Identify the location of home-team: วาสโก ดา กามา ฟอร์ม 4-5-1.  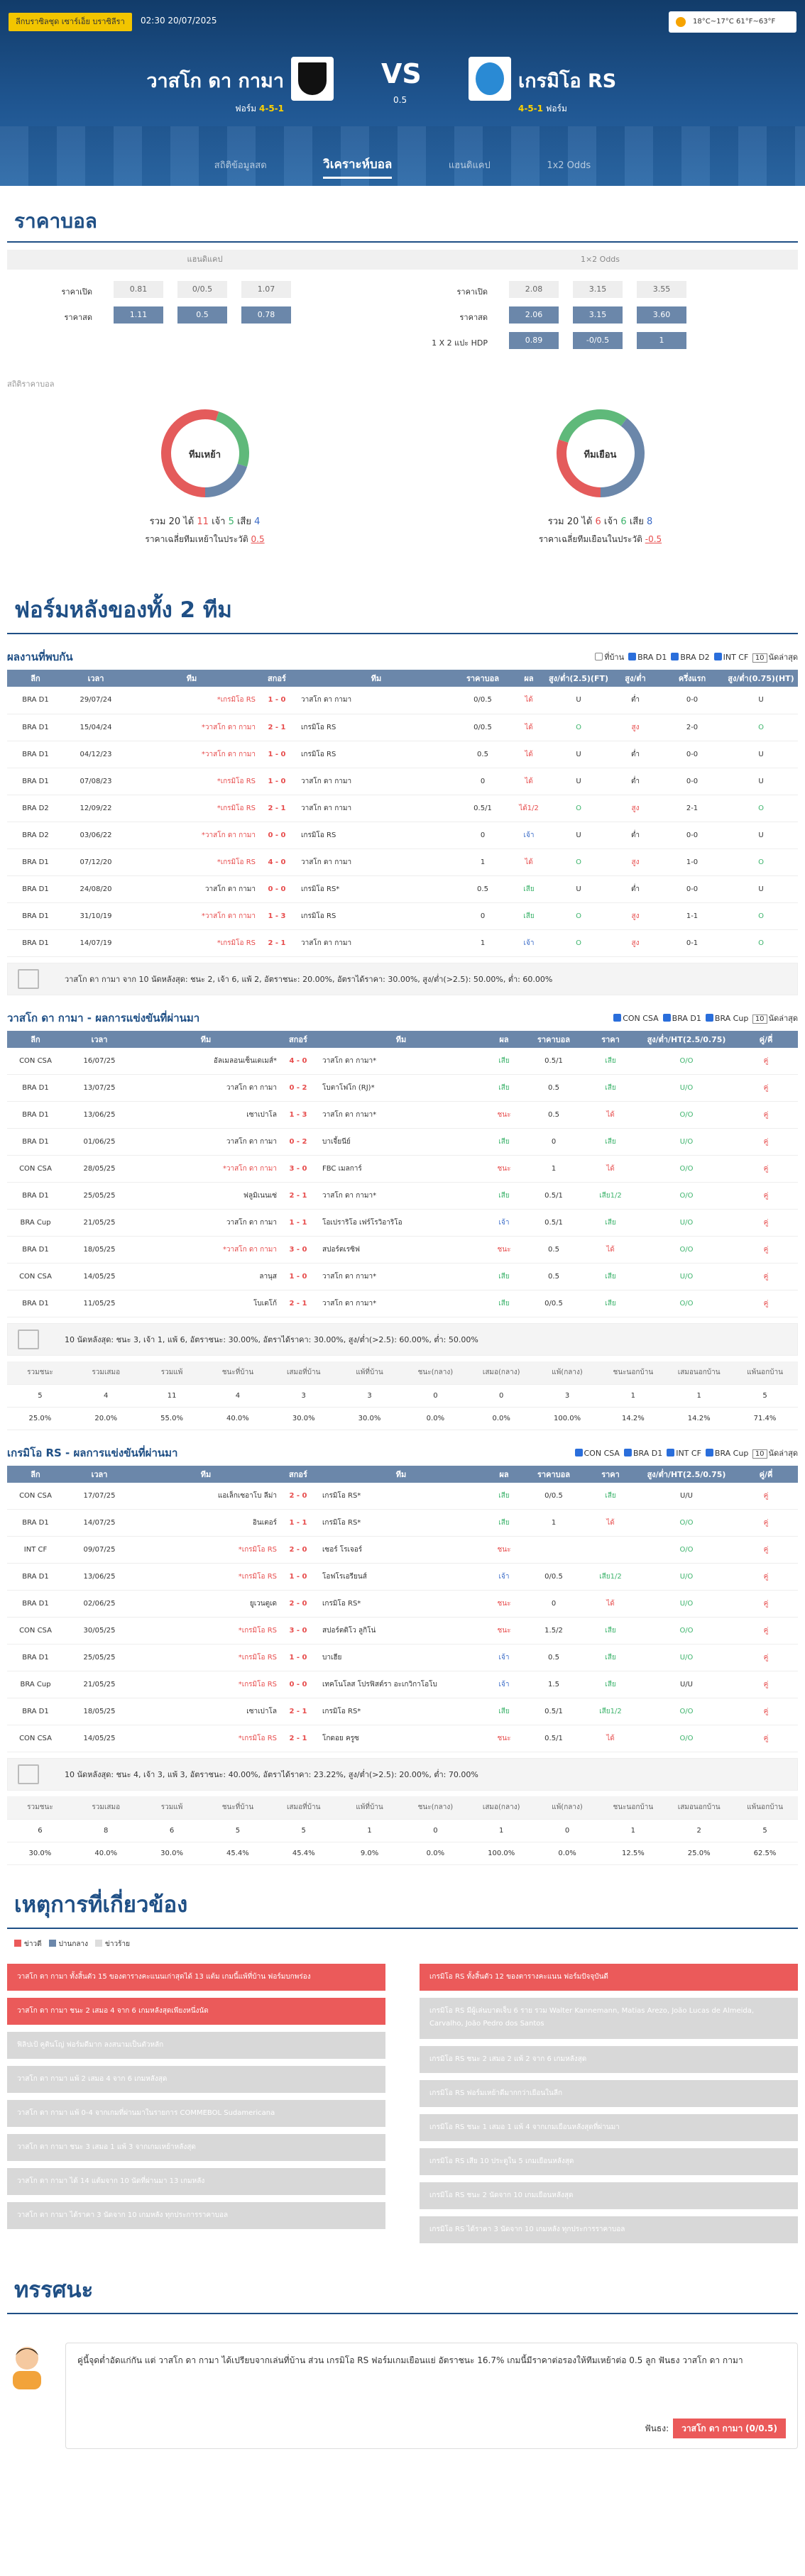
(228, 82).